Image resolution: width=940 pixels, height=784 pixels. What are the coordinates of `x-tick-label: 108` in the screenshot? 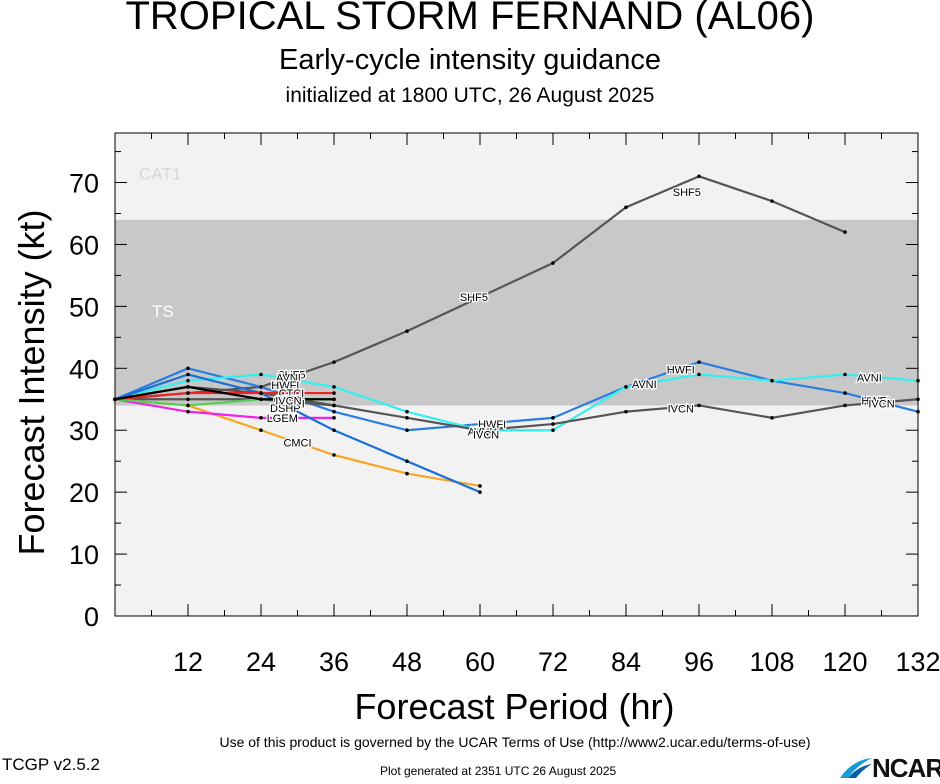 It's located at (771, 662).